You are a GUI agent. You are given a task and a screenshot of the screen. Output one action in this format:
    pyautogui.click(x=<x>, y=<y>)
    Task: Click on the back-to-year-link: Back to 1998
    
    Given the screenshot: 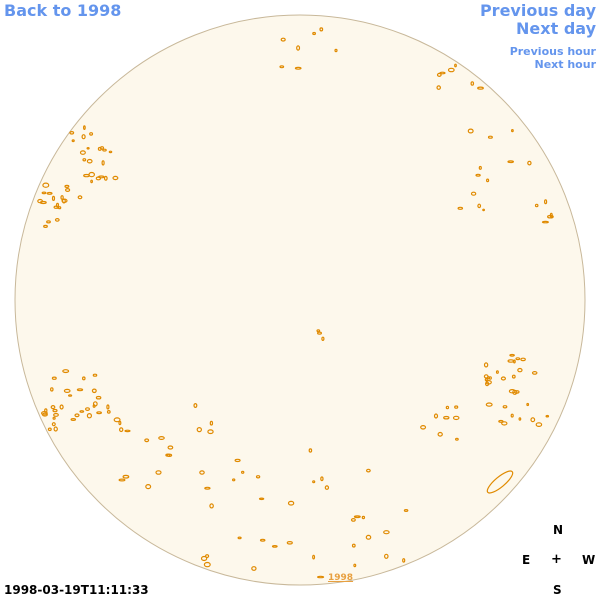 What is the action you would take?
    pyautogui.click(x=63, y=10)
    